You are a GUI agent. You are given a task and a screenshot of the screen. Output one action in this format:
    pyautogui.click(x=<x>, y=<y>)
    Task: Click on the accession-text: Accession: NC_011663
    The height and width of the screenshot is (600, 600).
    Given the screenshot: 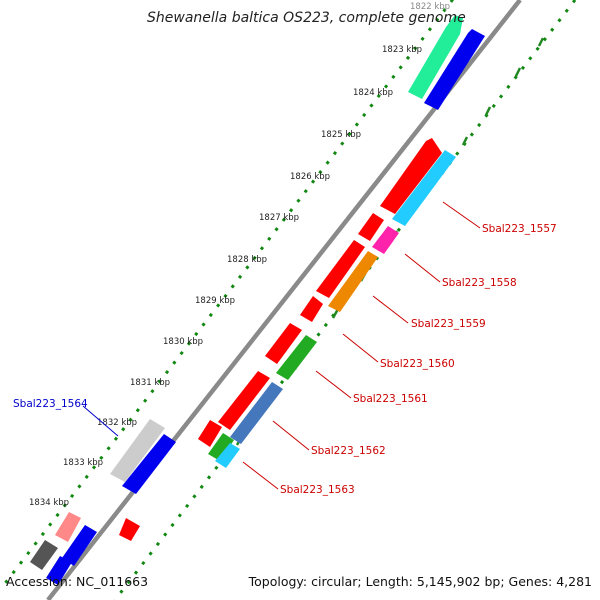 What is the action you would take?
    pyautogui.click(x=77, y=581)
    